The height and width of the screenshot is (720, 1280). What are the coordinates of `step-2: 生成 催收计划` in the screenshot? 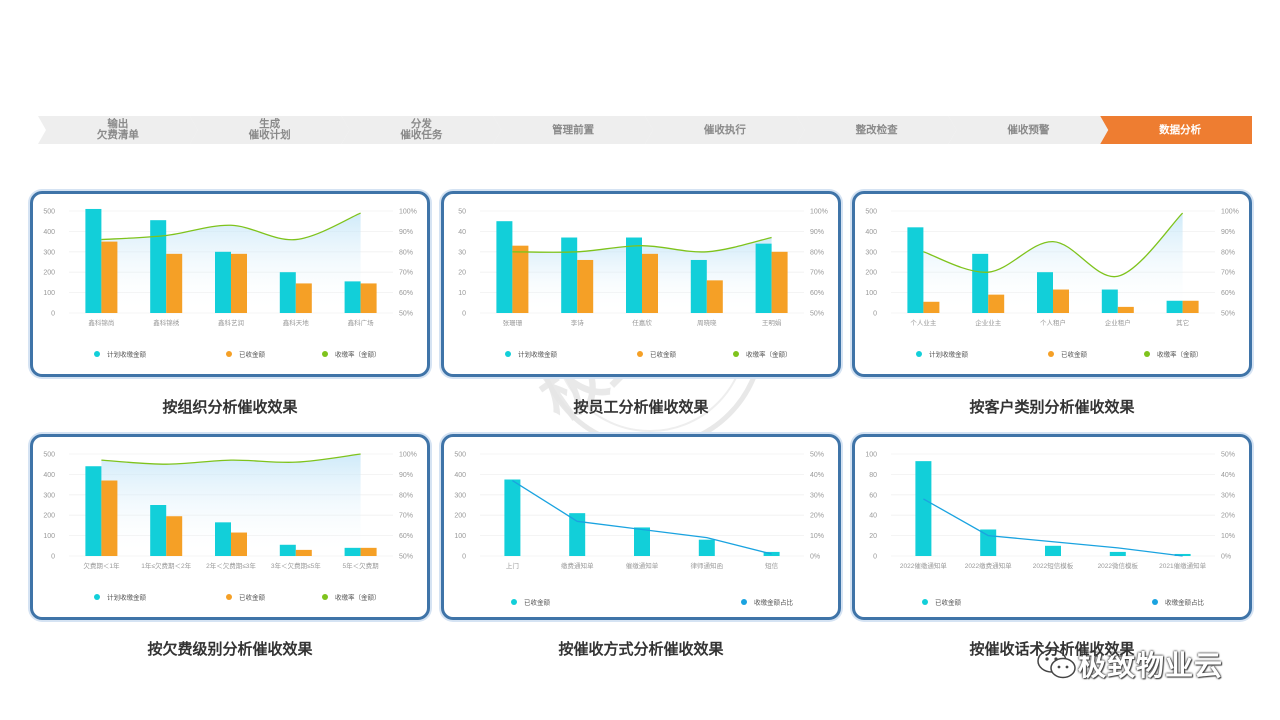 It's located at (269, 129).